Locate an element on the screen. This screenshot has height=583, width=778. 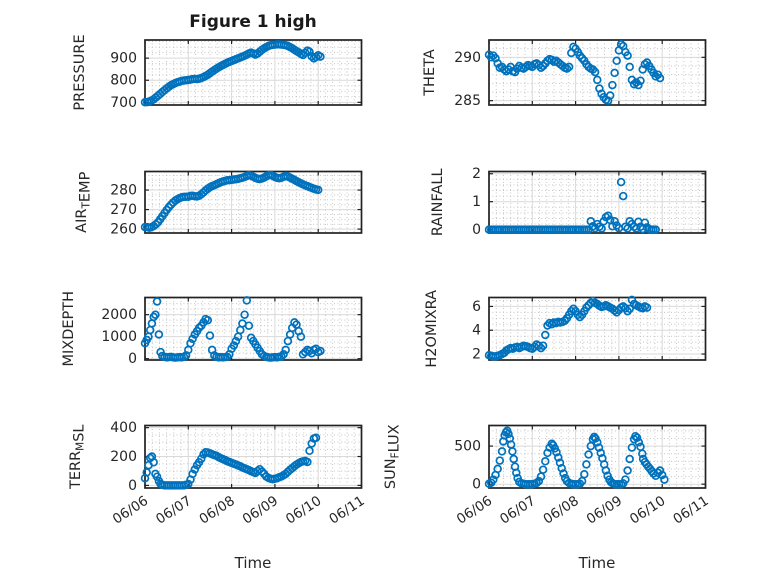
y-axis-label: PRESSURE is located at coordinates (80, 72).